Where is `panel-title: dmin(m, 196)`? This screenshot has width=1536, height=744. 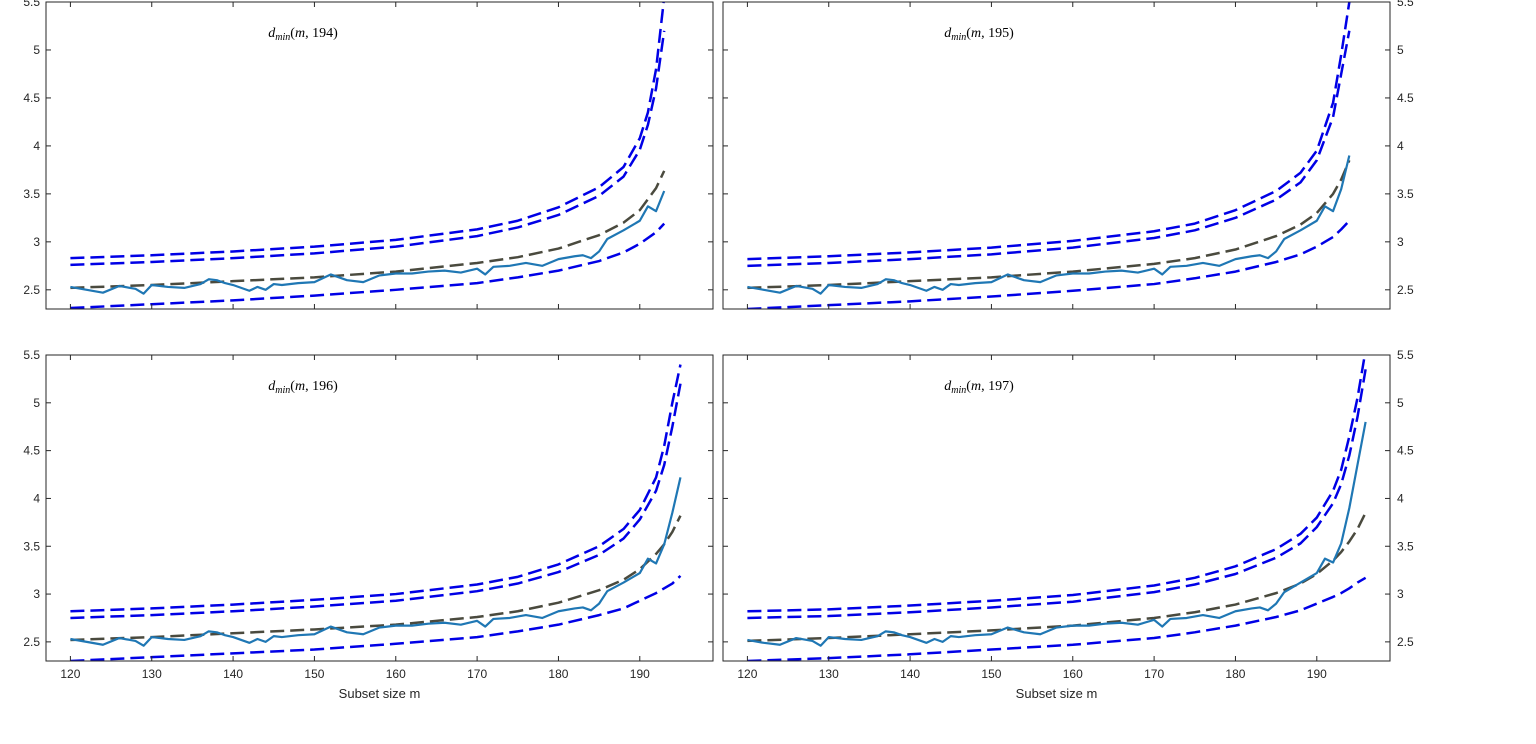 panel-title: dmin(m, 196) is located at coordinates (303, 387).